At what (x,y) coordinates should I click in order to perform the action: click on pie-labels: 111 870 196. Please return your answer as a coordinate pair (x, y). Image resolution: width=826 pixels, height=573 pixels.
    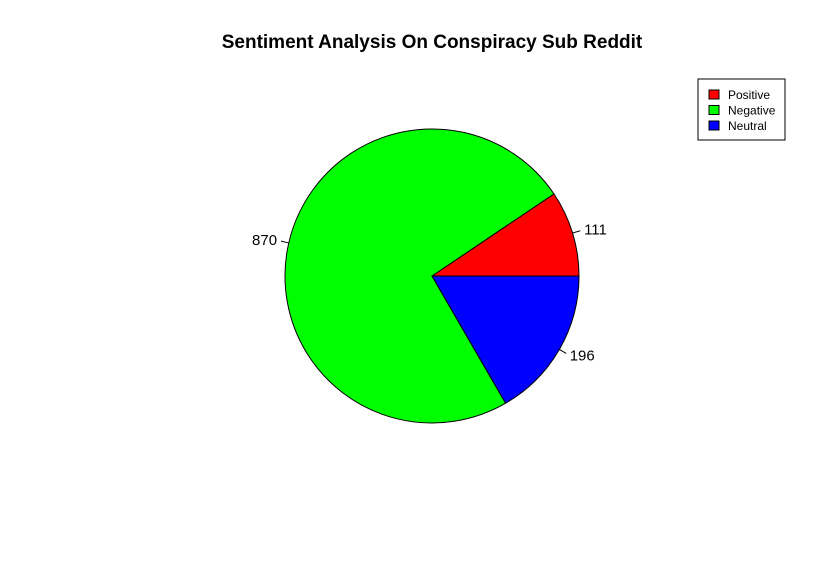
    Looking at the image, I should click on (429, 293).